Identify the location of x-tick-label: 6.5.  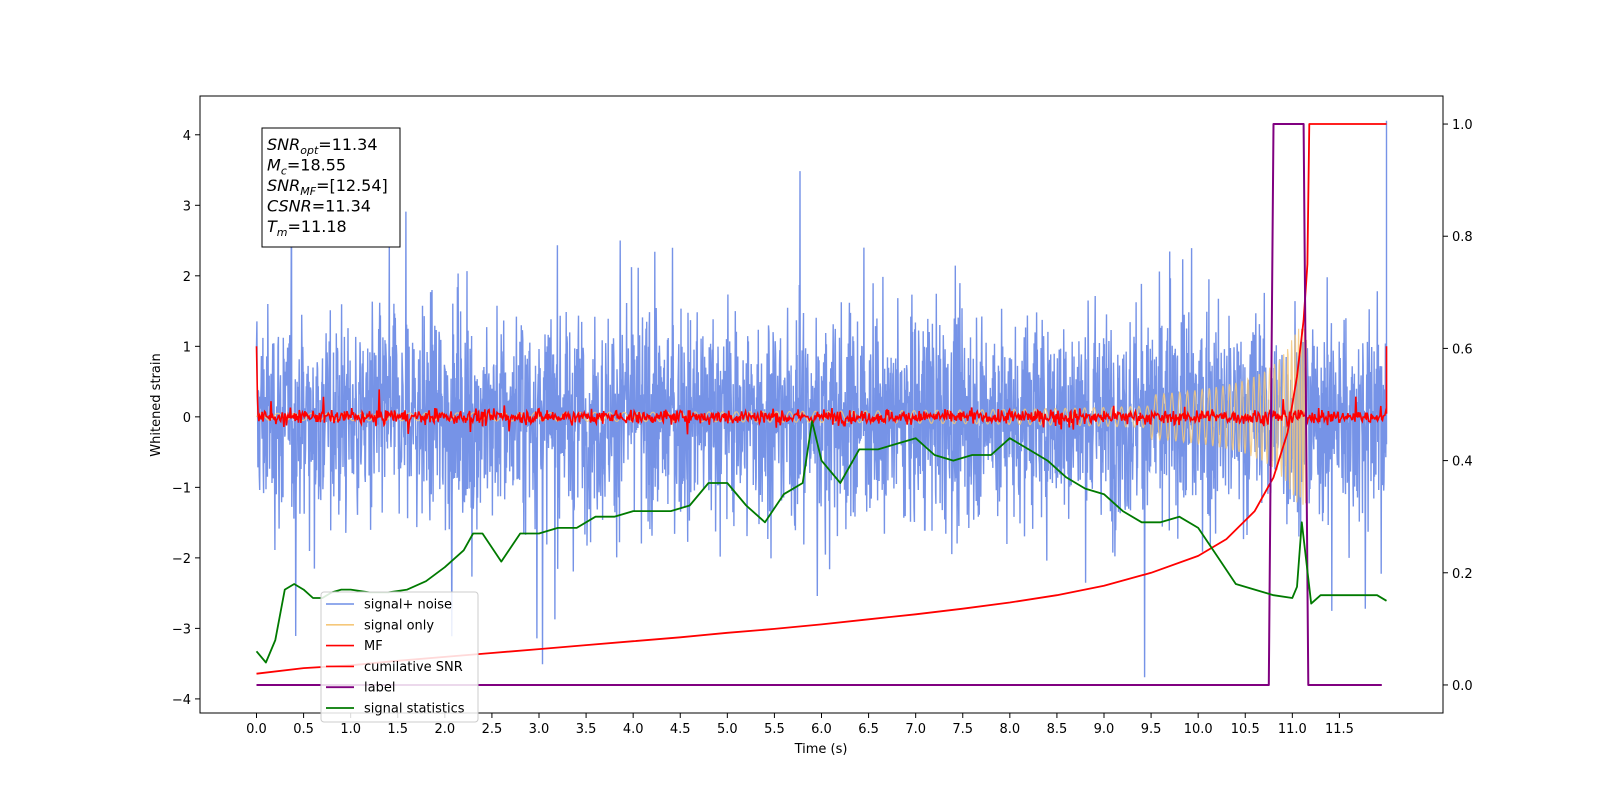
(868, 729).